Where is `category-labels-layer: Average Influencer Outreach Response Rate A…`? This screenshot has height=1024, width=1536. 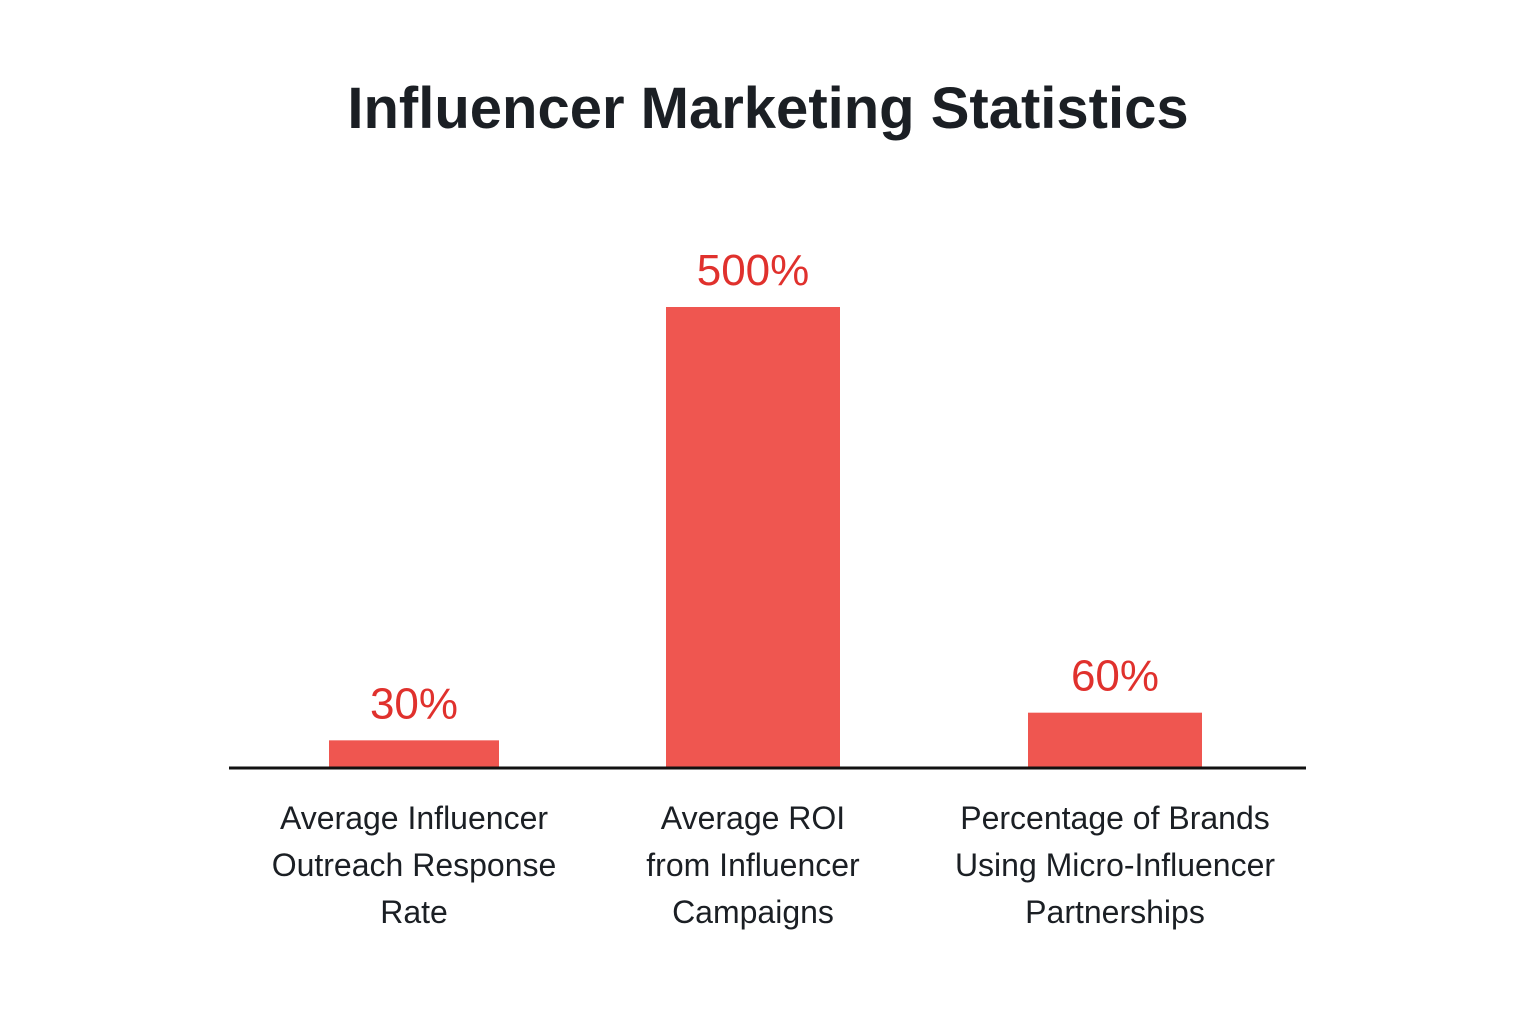 category-labels-layer: Average Influencer Outreach Response Rate A… is located at coordinates (774, 865).